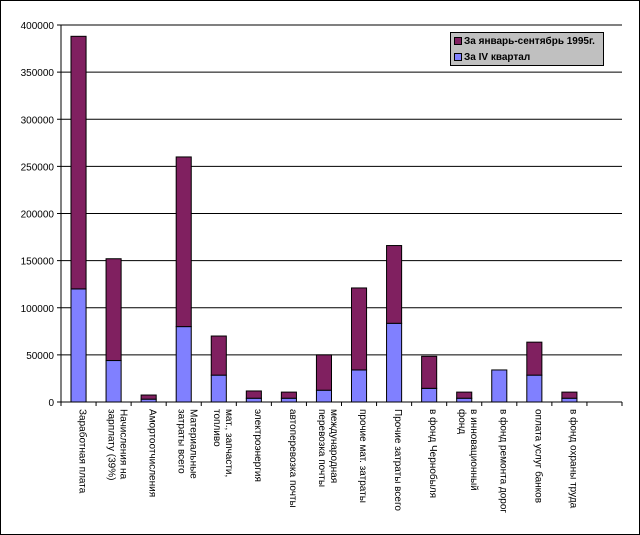  What do you see at coordinates (117, 445) in the screenshot?
I see `x-tick-label: Начисления на зарплату (39%)` at bounding box center [117, 445].